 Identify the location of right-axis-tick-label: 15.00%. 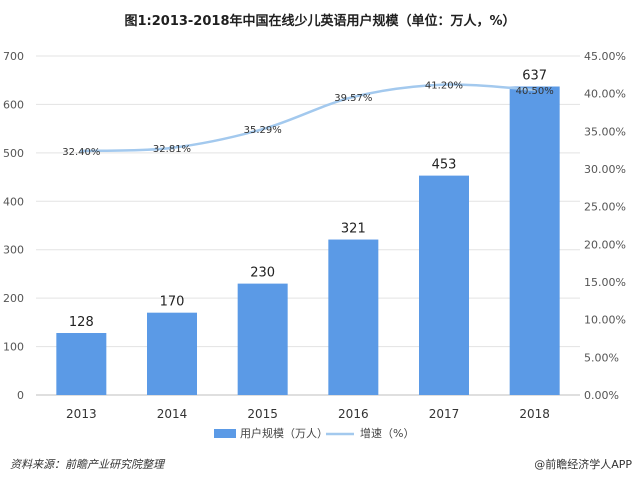
(605, 282).